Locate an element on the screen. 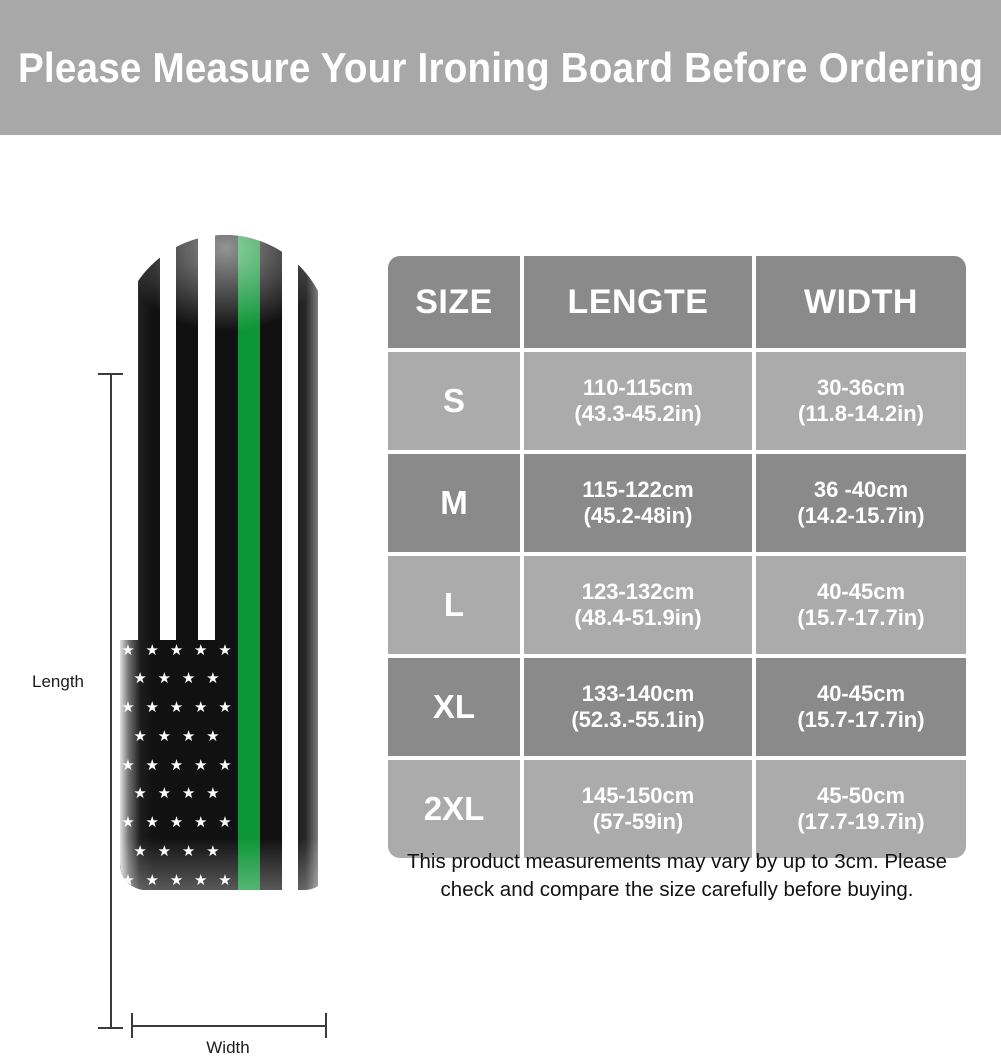 This screenshot has height=1058, width=1001. width-label: Width is located at coordinates (228, 1047).